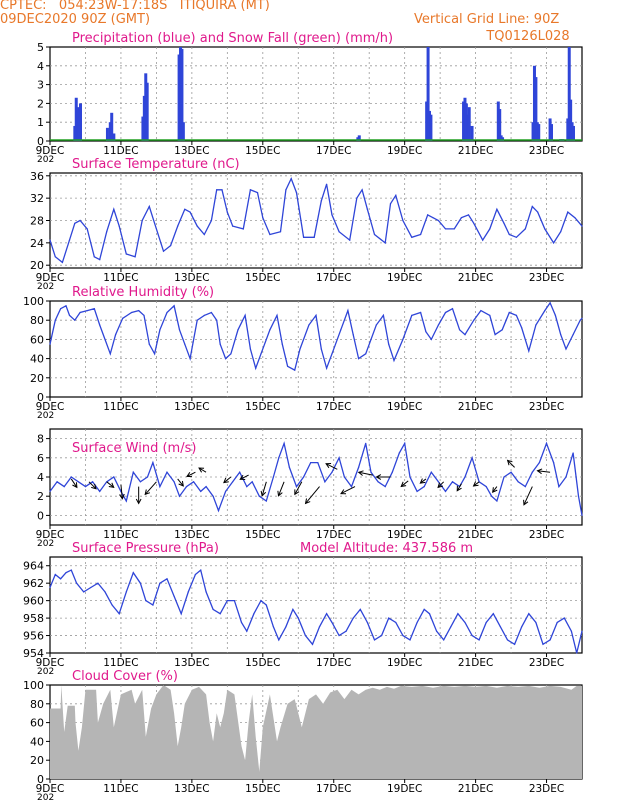 This screenshot has height=800, width=618. What do you see at coordinates (37, 320) in the screenshot?
I see `y-tick-label: 80` at bounding box center [37, 320].